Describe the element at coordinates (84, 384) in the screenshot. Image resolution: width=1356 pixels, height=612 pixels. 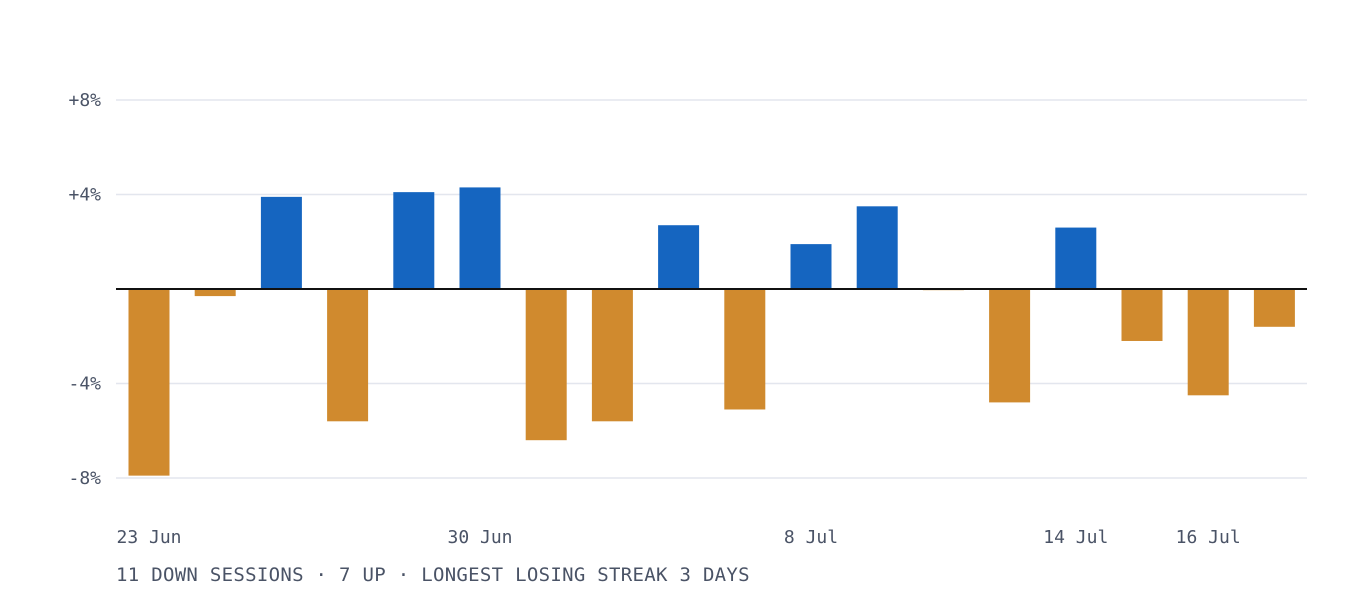
I see `y-tick-label: -4%` at that location.